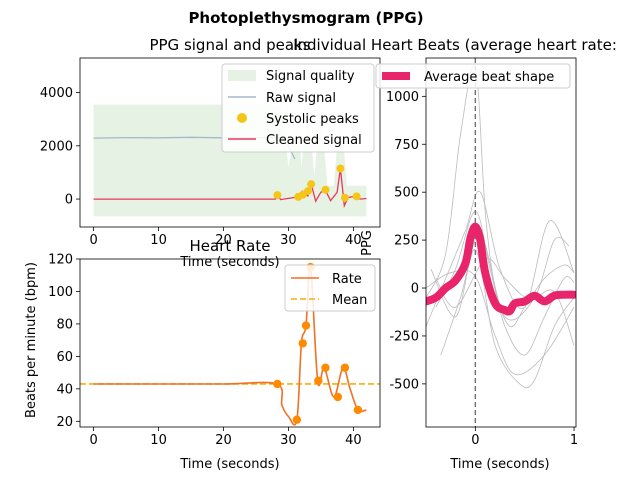 The width and height of the screenshot is (640, 480). Describe the element at coordinates (64, 324) in the screenshot. I see `rate-y-tick-label: 80` at that location.